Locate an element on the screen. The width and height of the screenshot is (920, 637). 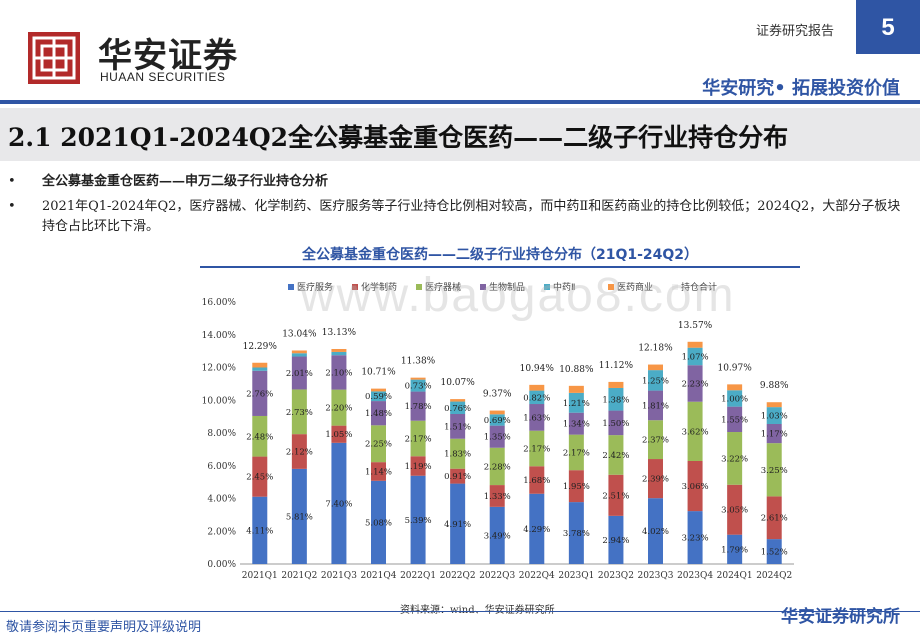
segment-value-label: 0.73% is located at coordinates (418, 387).